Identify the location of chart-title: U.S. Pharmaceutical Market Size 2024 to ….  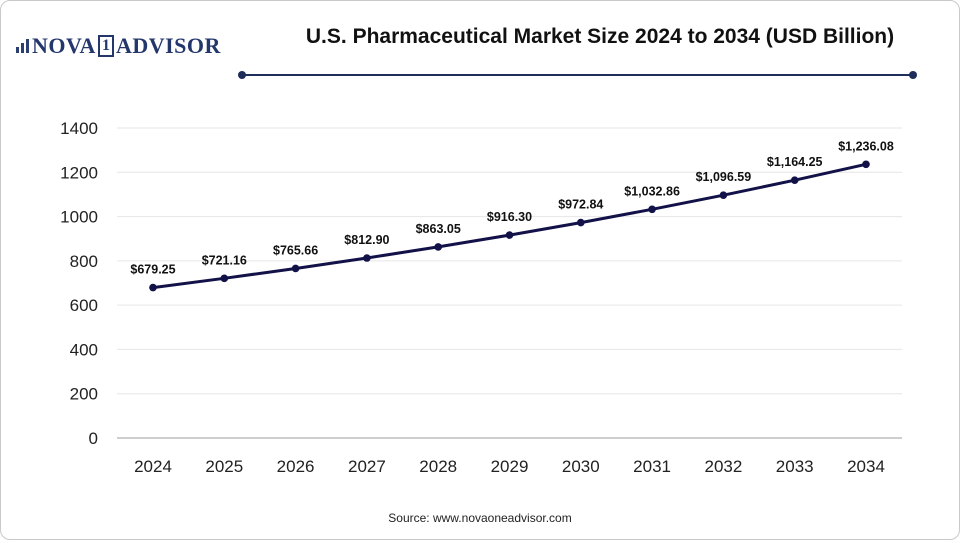
(600, 36).